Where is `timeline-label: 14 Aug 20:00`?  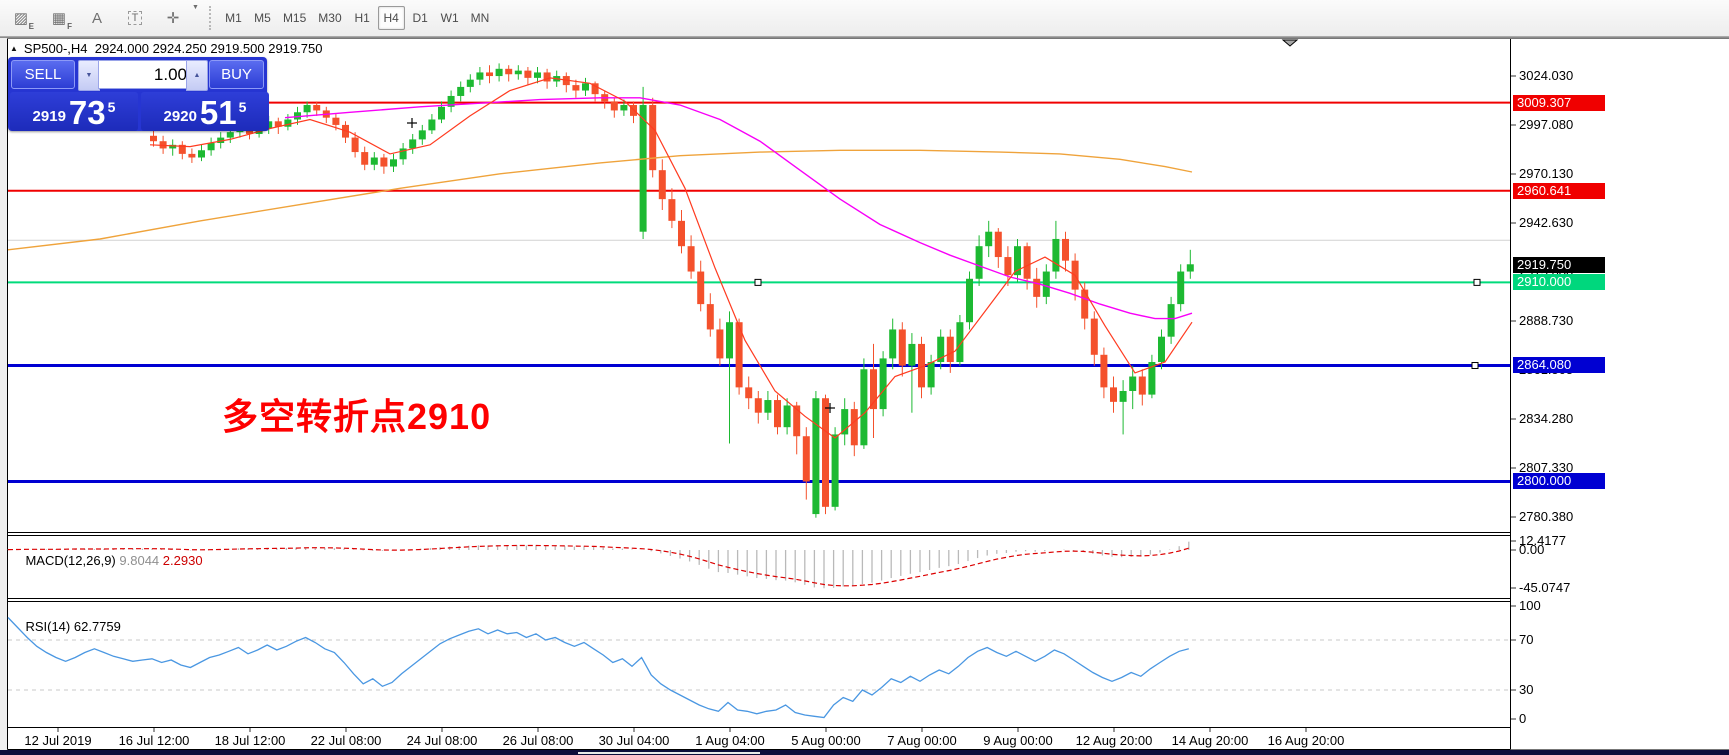 timeline-label: 14 Aug 20:00 is located at coordinates (1210, 740).